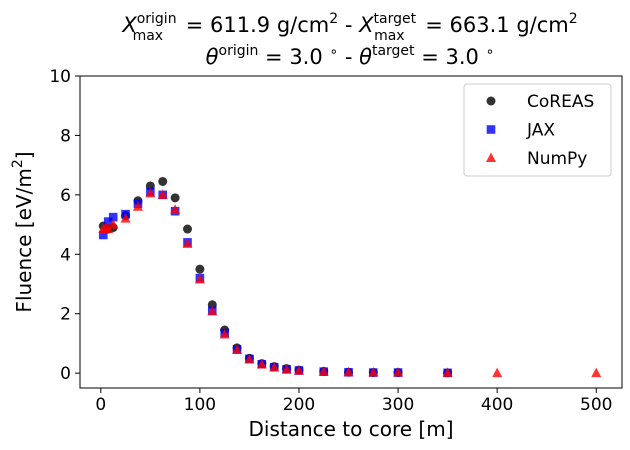 The height and width of the screenshot is (450, 630). What do you see at coordinates (65, 255) in the screenshot?
I see `y-tick-label: 4` at bounding box center [65, 255].